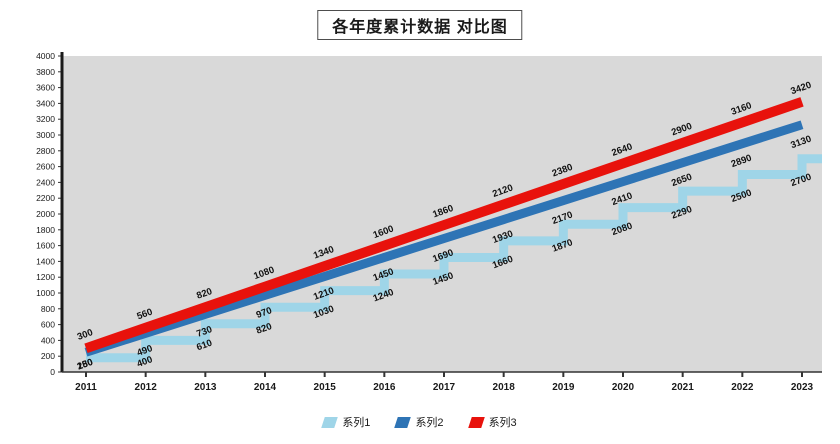  I want to click on y-tick-label: 1200, so click(45, 277).